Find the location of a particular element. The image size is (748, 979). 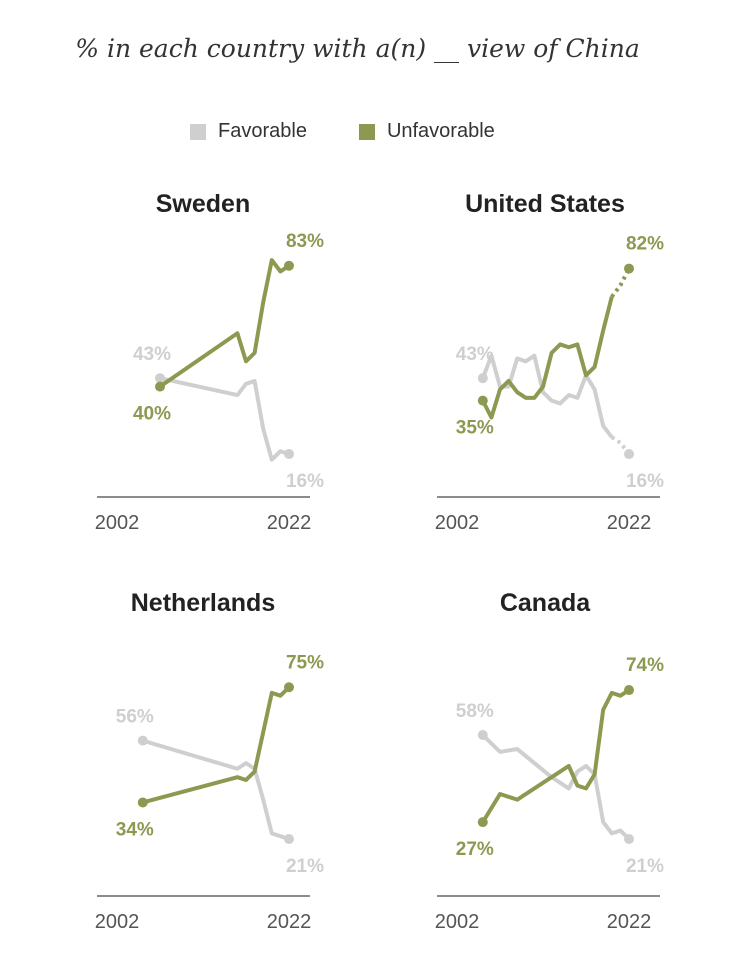

legend-item-unfavorable: Unfavorable is located at coordinates (426, 131).